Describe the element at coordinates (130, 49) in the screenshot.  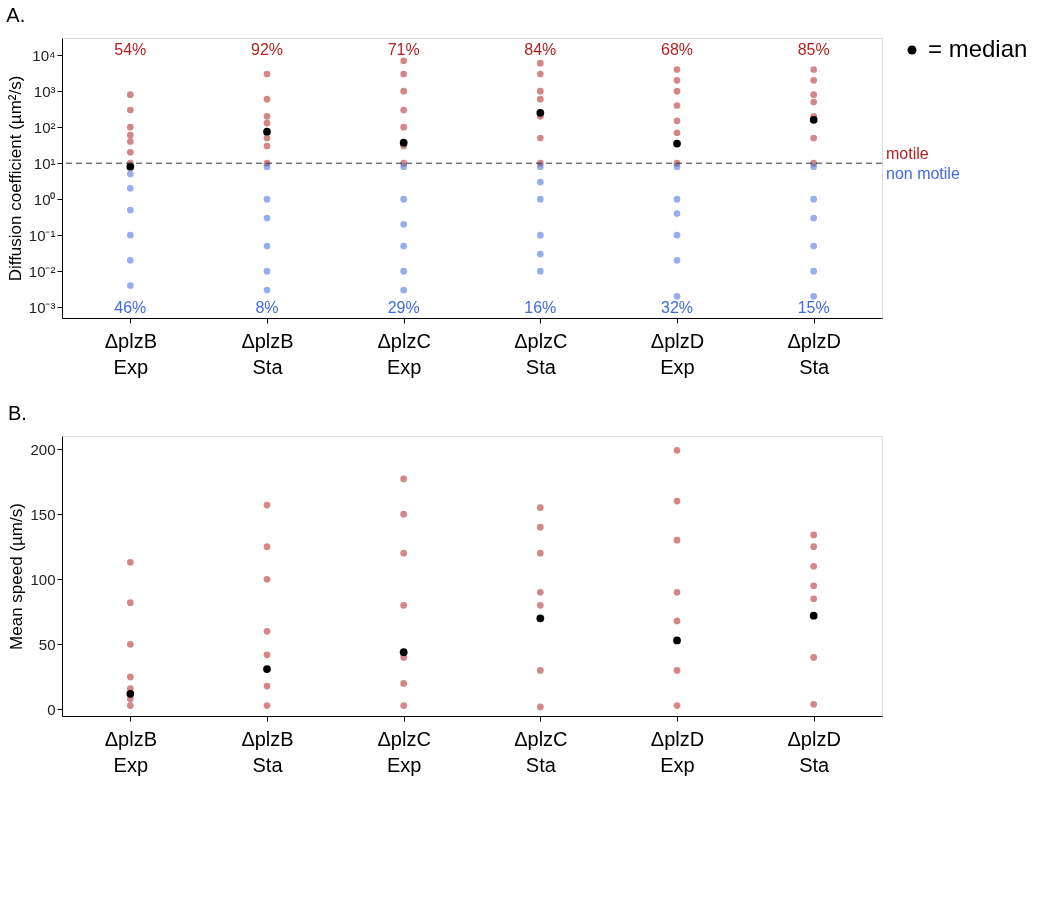
I see `annotation: 54%` at that location.